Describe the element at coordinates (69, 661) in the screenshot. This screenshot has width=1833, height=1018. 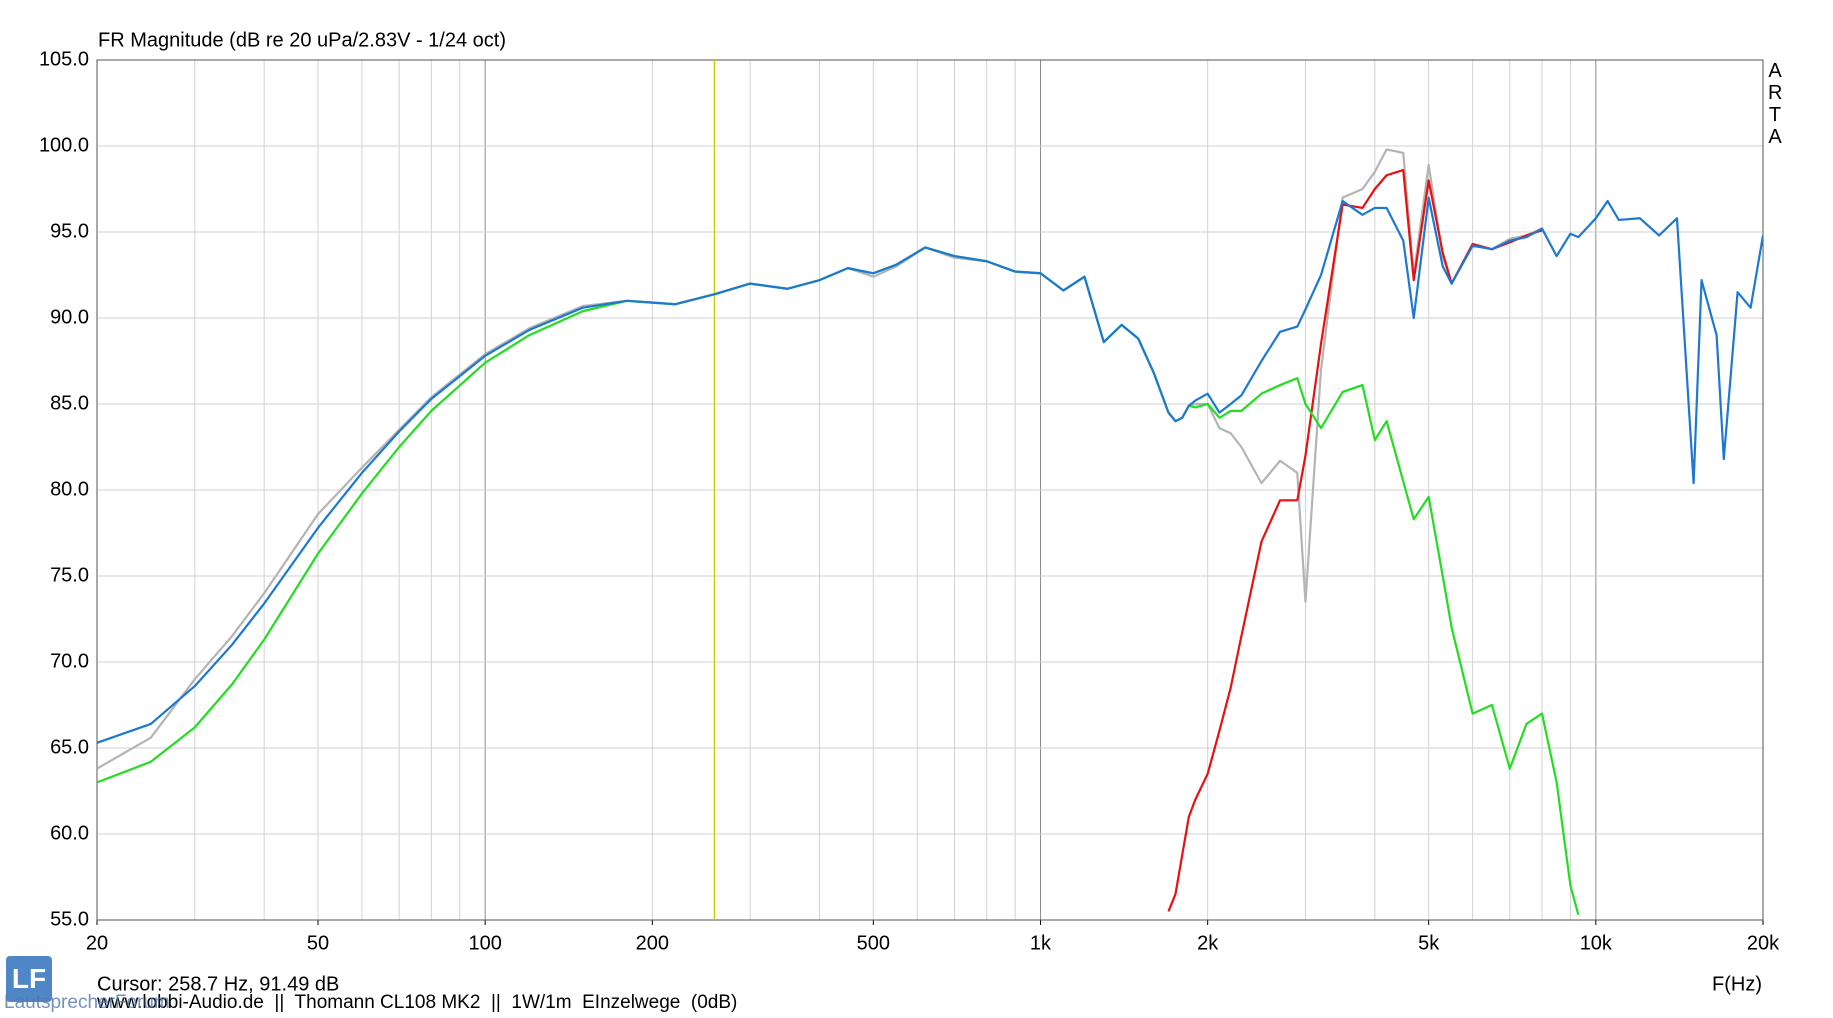
I see `y-tick-label: 70.0` at that location.